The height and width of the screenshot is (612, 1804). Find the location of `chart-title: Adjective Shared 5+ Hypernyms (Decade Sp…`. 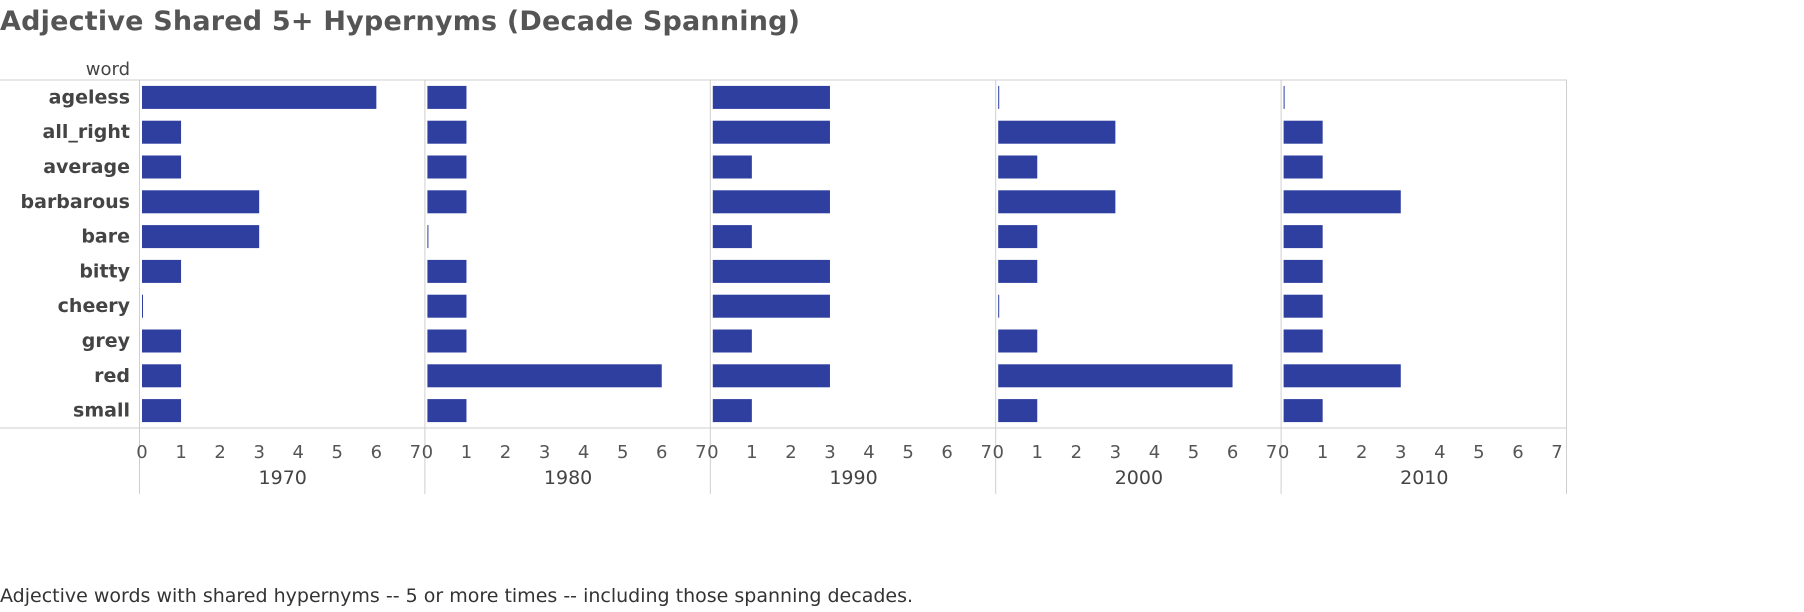

chart-title: Adjective Shared 5+ Hypernyms (Decade Sp… is located at coordinates (400, 21).